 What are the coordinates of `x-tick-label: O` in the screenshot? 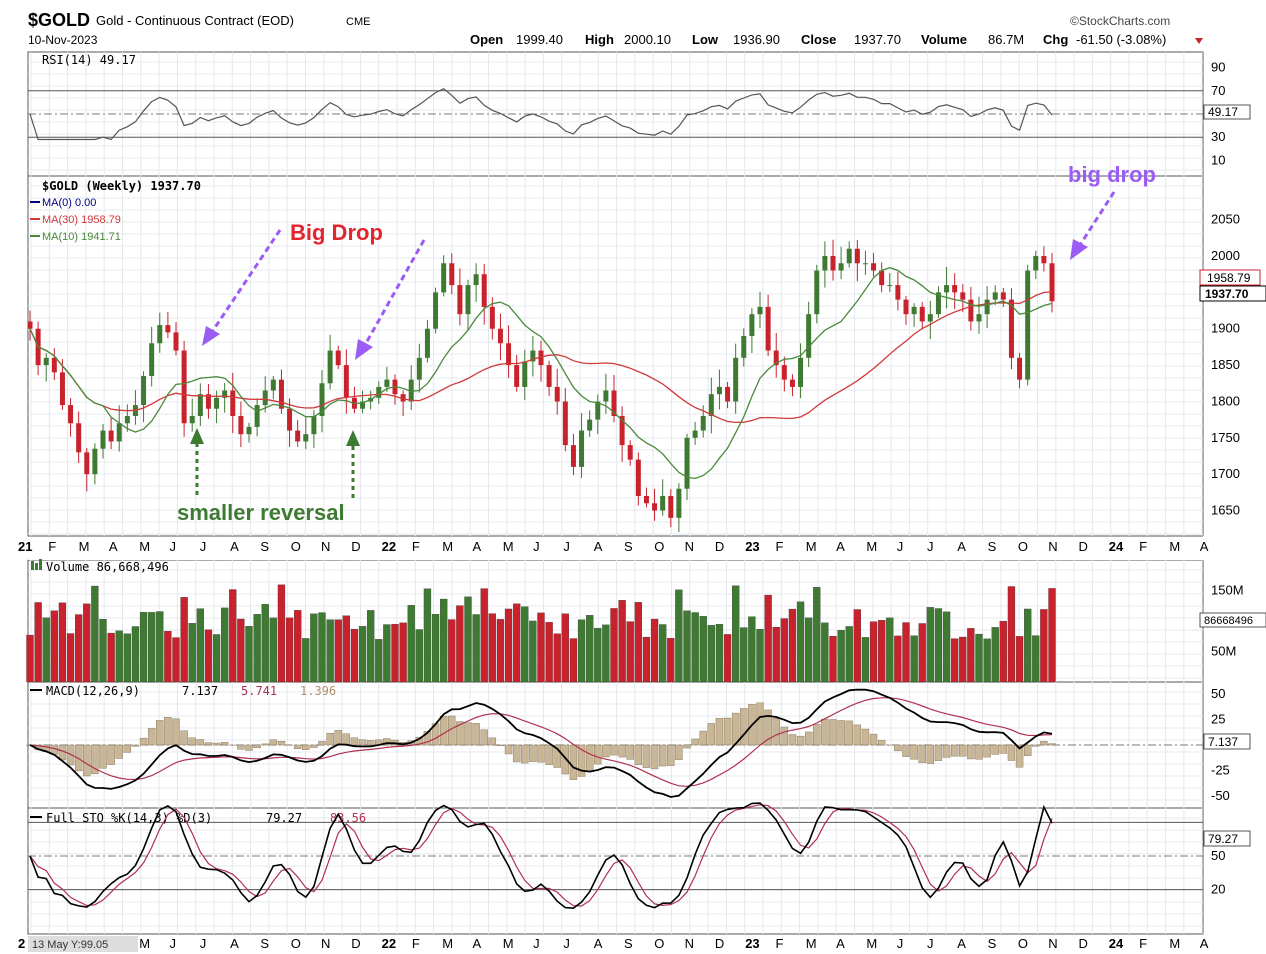 It's located at (296, 546).